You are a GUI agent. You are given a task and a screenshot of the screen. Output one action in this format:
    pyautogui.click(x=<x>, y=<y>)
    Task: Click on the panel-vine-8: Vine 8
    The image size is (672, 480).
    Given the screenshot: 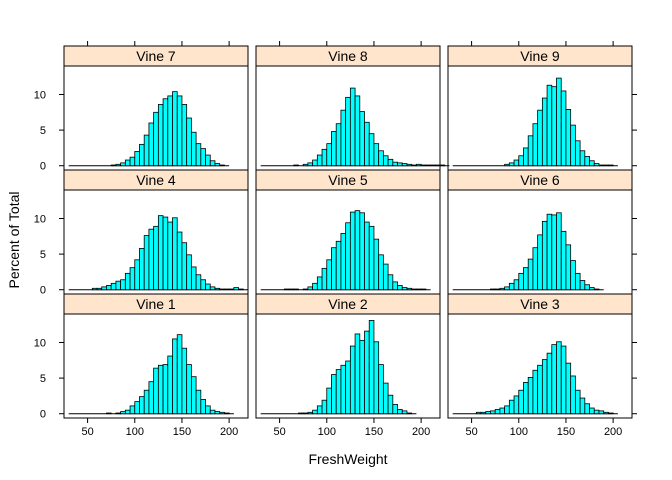 What is the action you would take?
    pyautogui.click(x=352, y=108)
    